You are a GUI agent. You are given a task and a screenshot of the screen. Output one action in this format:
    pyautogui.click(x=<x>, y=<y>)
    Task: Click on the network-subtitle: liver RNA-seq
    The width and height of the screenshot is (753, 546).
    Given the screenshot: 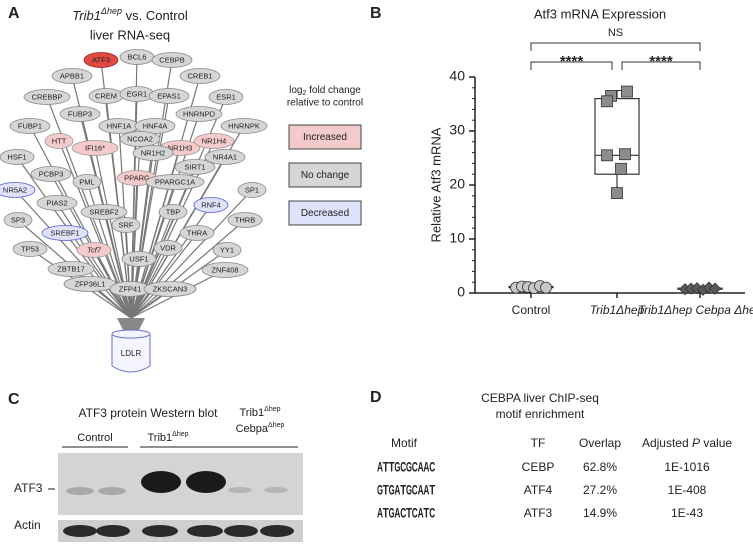 What is the action you would take?
    pyautogui.click(x=130, y=34)
    